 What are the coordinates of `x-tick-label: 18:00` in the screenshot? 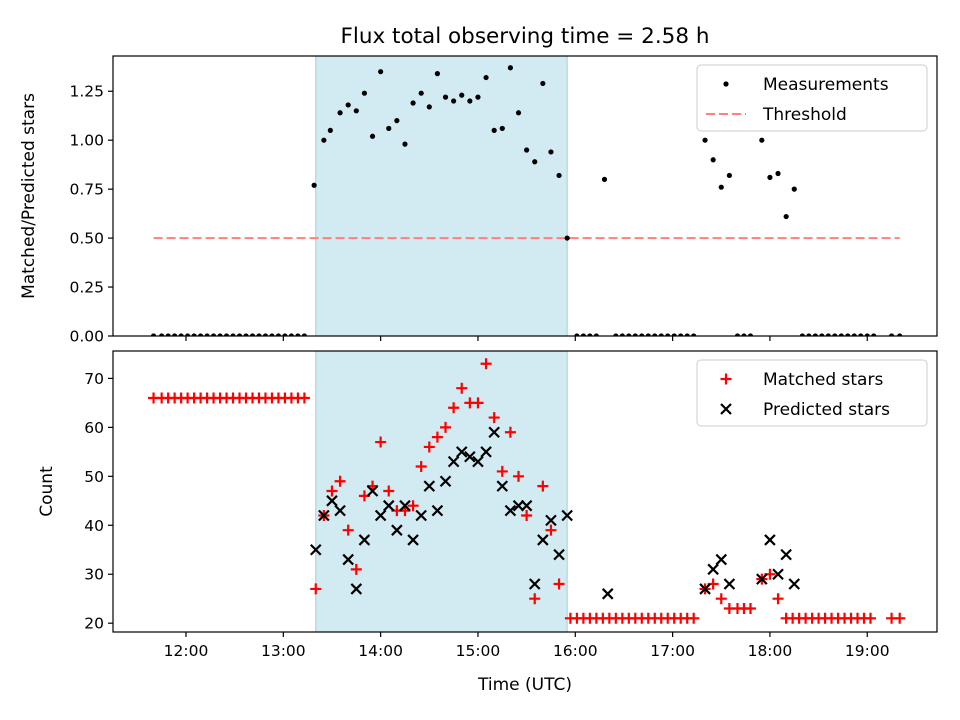 It's located at (770, 651).